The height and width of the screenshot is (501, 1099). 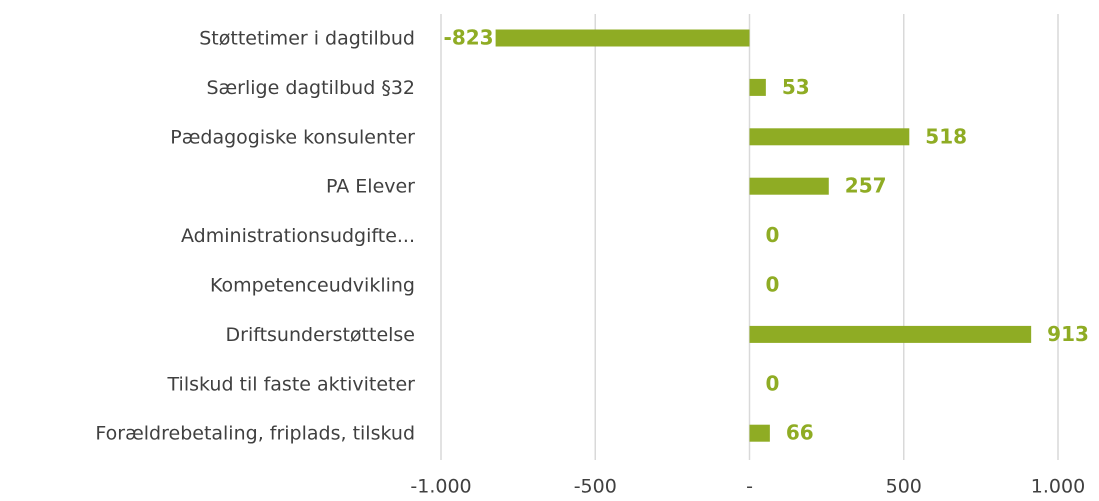 I want to click on y-tick-label: Forældrebetaling, friplads, tilskud, so click(x=255, y=434).